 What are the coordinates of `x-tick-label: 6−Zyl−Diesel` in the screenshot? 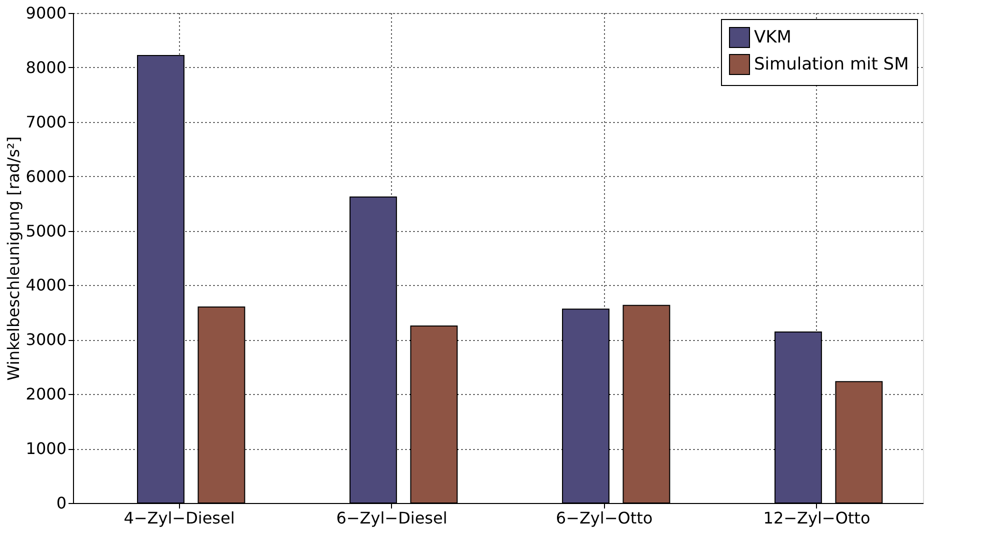 It's located at (392, 518).